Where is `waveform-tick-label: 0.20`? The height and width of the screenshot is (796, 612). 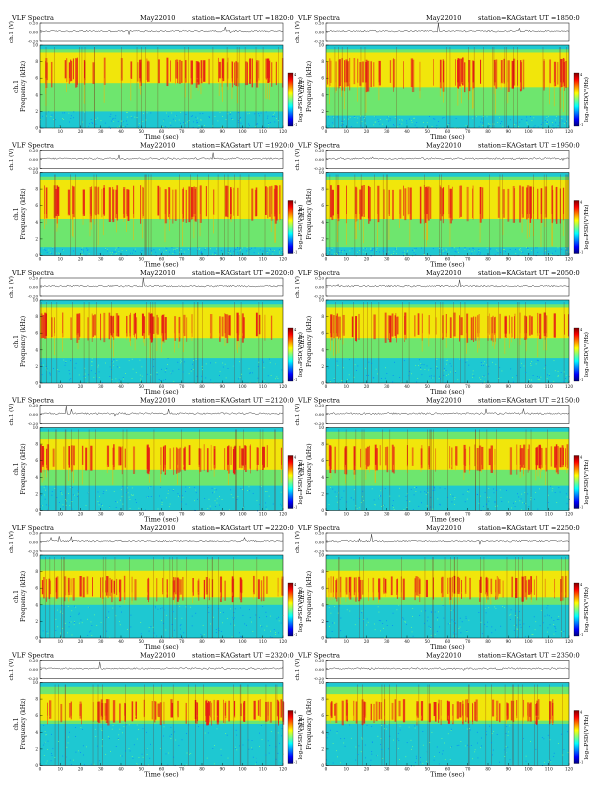
waveform-tick-label: 0.20 is located at coordinates (319, 660).